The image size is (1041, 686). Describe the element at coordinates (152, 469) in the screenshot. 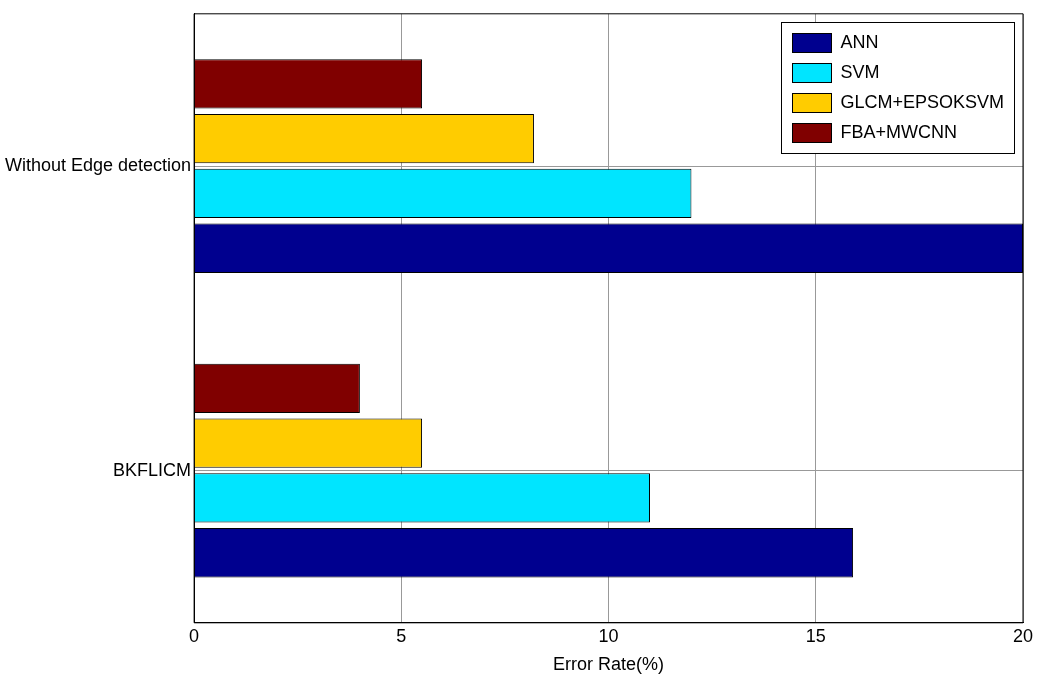

I see `y-tick-label: BKFLICM` at that location.